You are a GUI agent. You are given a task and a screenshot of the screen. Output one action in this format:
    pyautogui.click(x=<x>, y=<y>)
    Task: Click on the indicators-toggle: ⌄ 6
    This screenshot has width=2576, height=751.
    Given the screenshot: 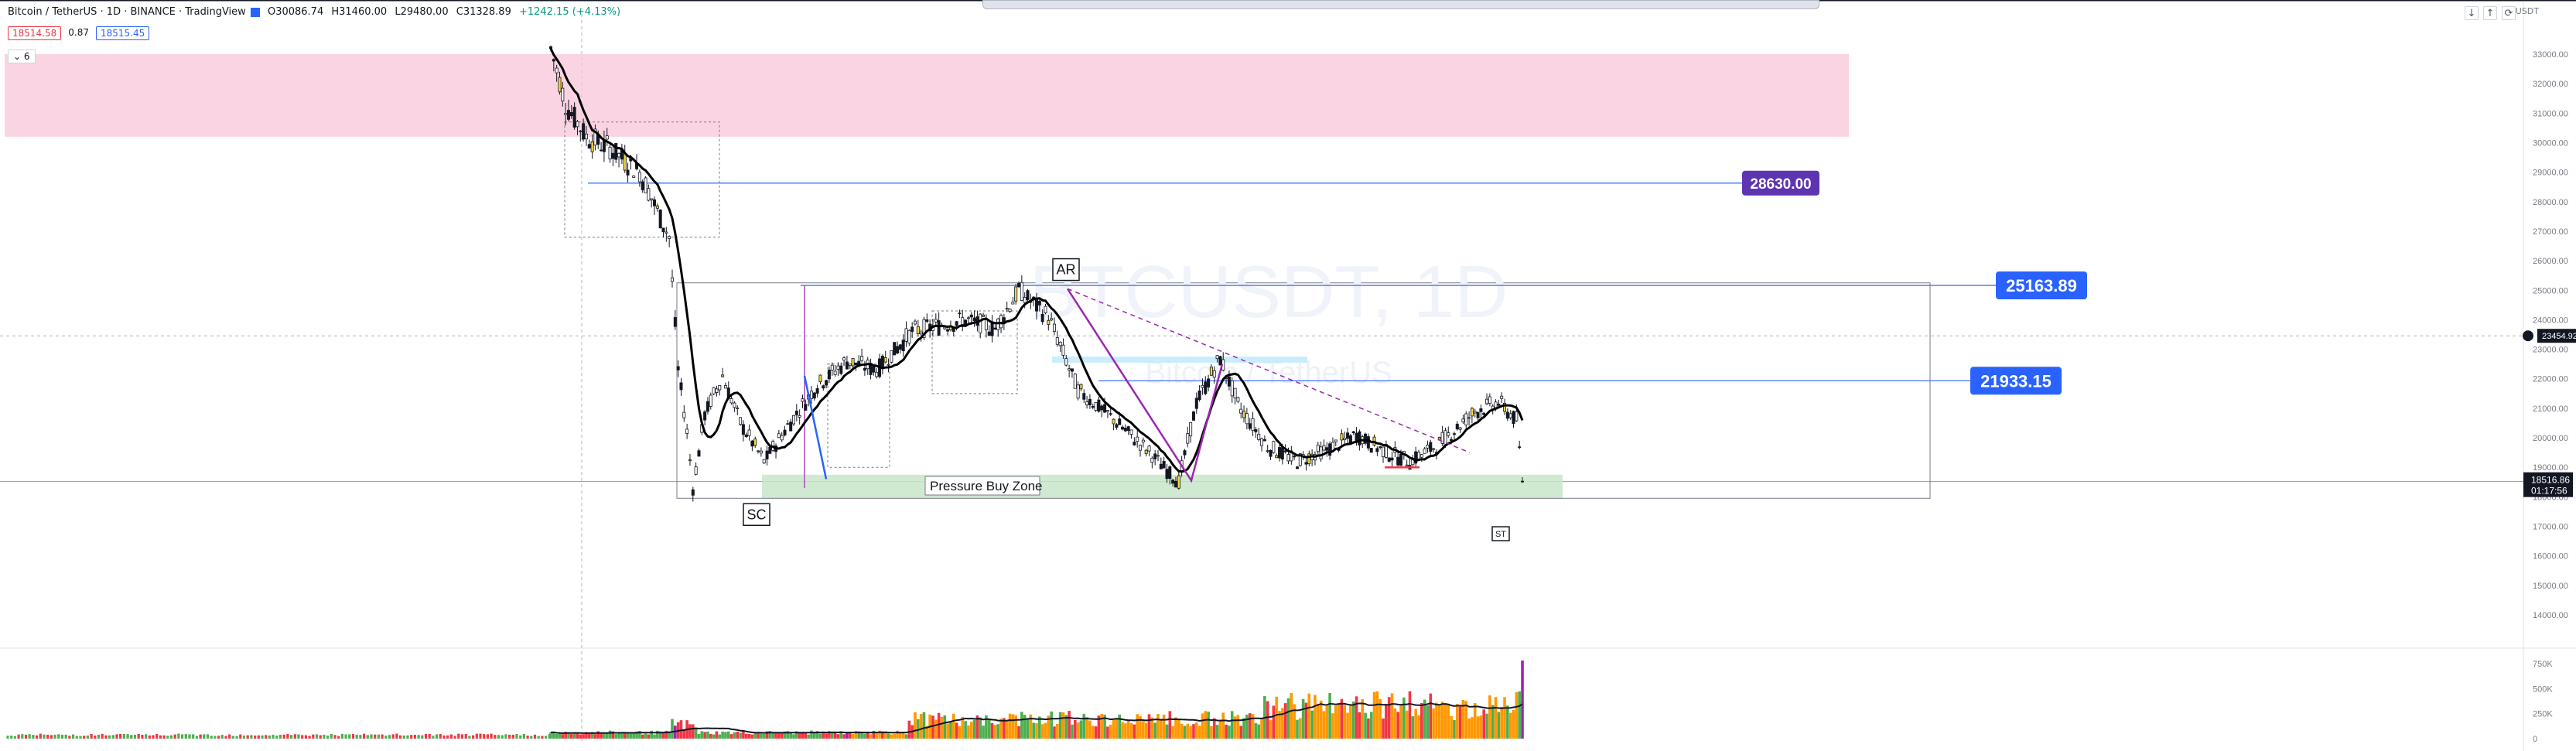 What is the action you would take?
    pyautogui.click(x=22, y=56)
    